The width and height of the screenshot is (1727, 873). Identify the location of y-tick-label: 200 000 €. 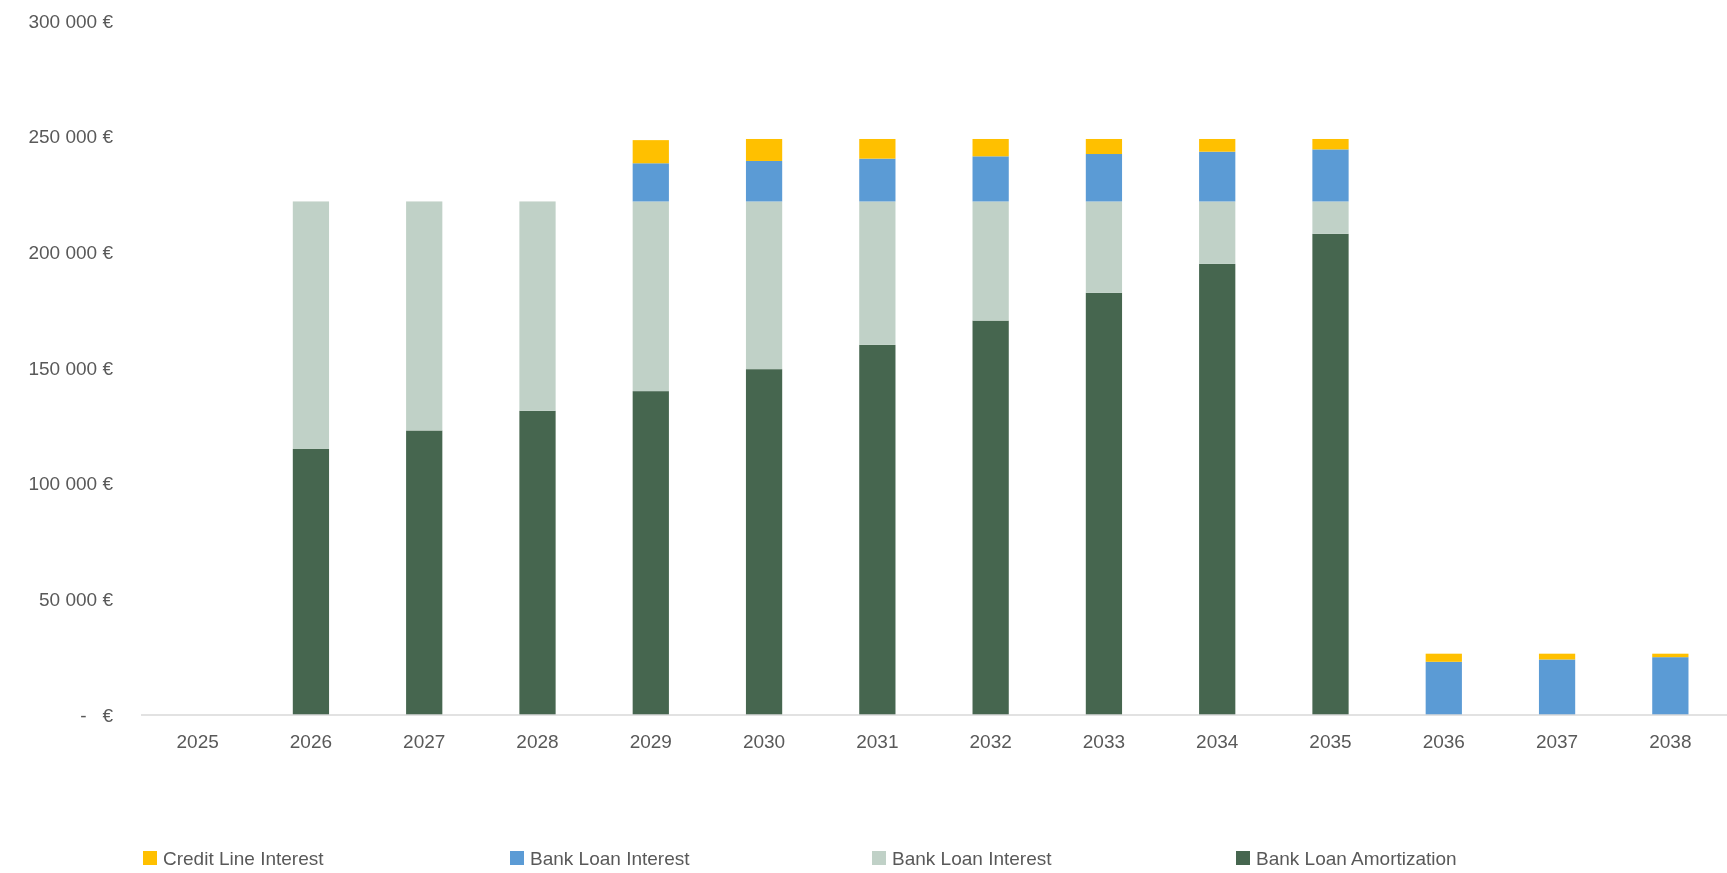
(71, 252).